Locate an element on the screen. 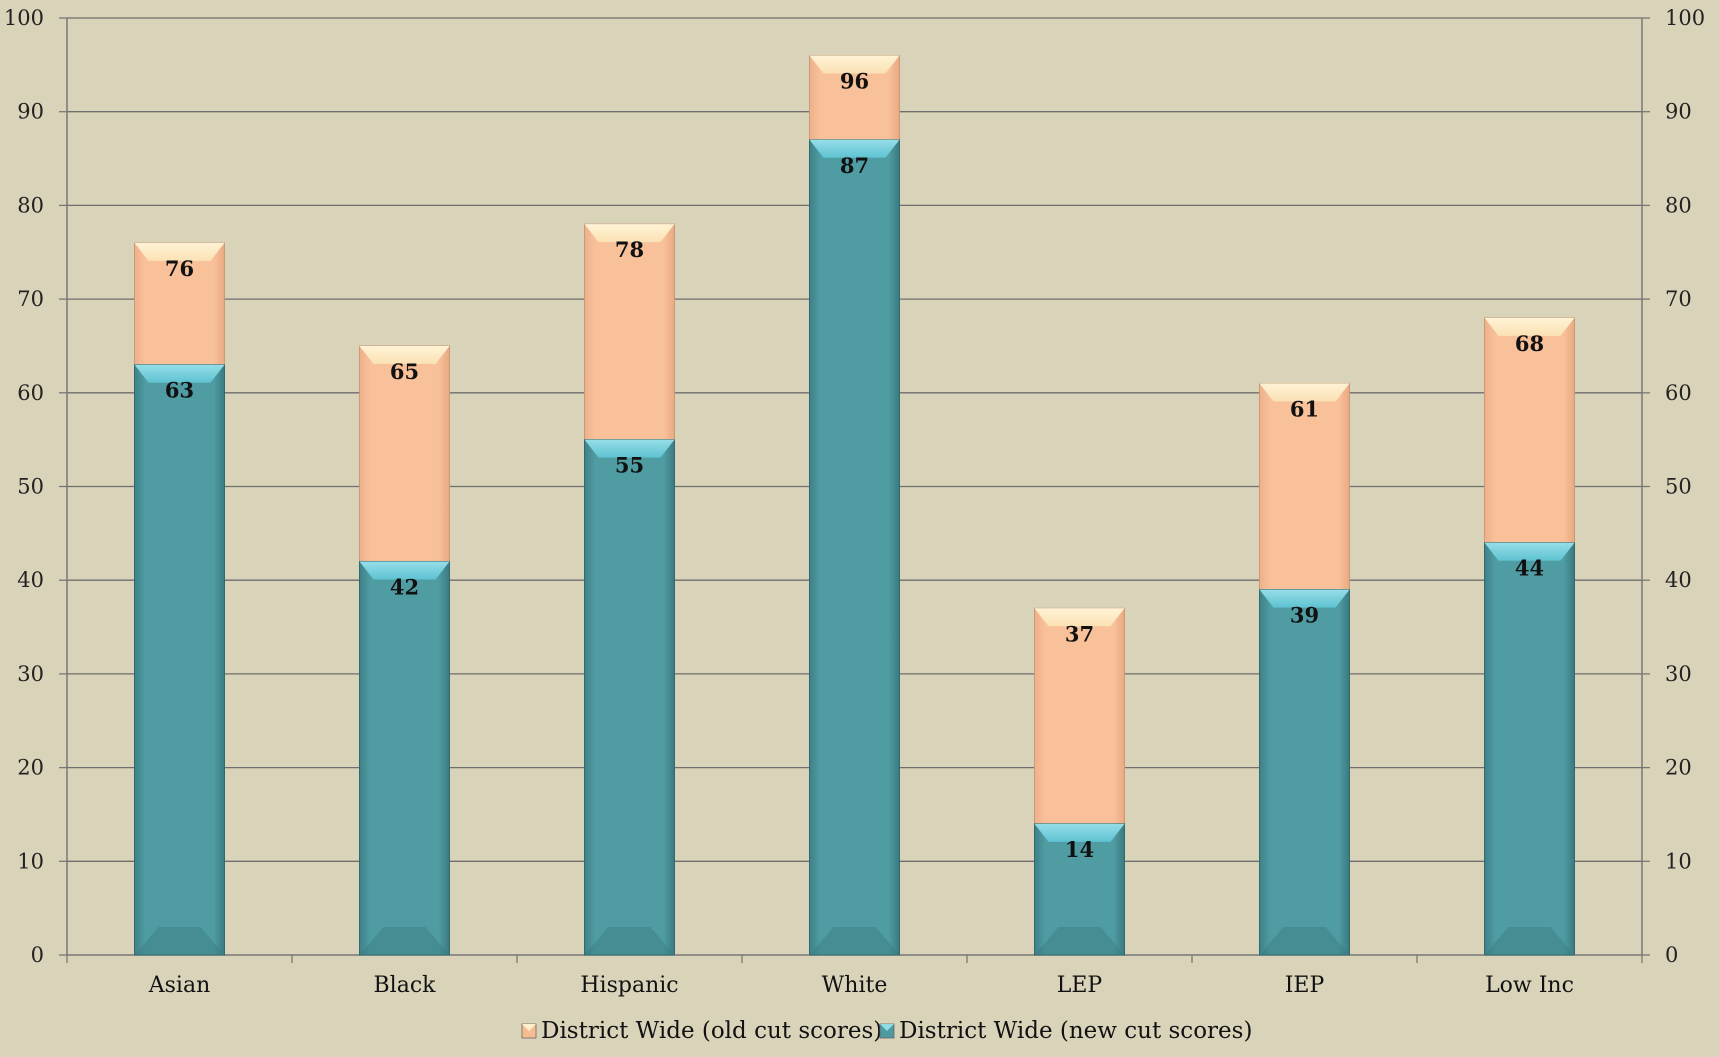 The image size is (1719, 1057). y-tick-label-right: 0 is located at coordinates (1671, 955).